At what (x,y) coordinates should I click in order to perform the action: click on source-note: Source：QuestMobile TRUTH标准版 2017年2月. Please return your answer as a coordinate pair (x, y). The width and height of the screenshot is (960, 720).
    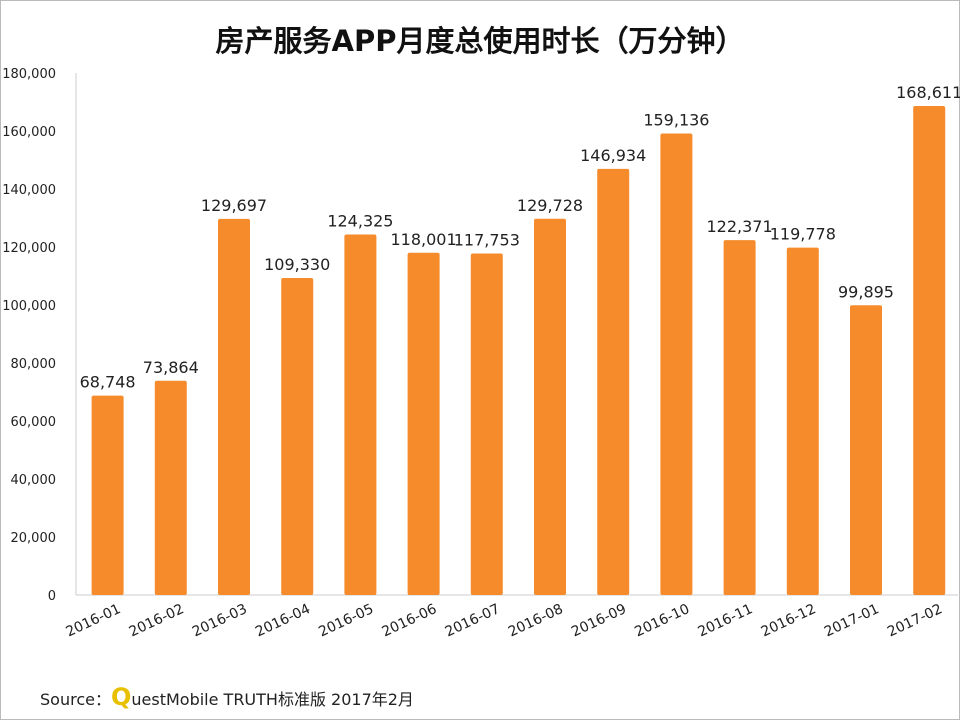
    Looking at the image, I should click on (227, 697).